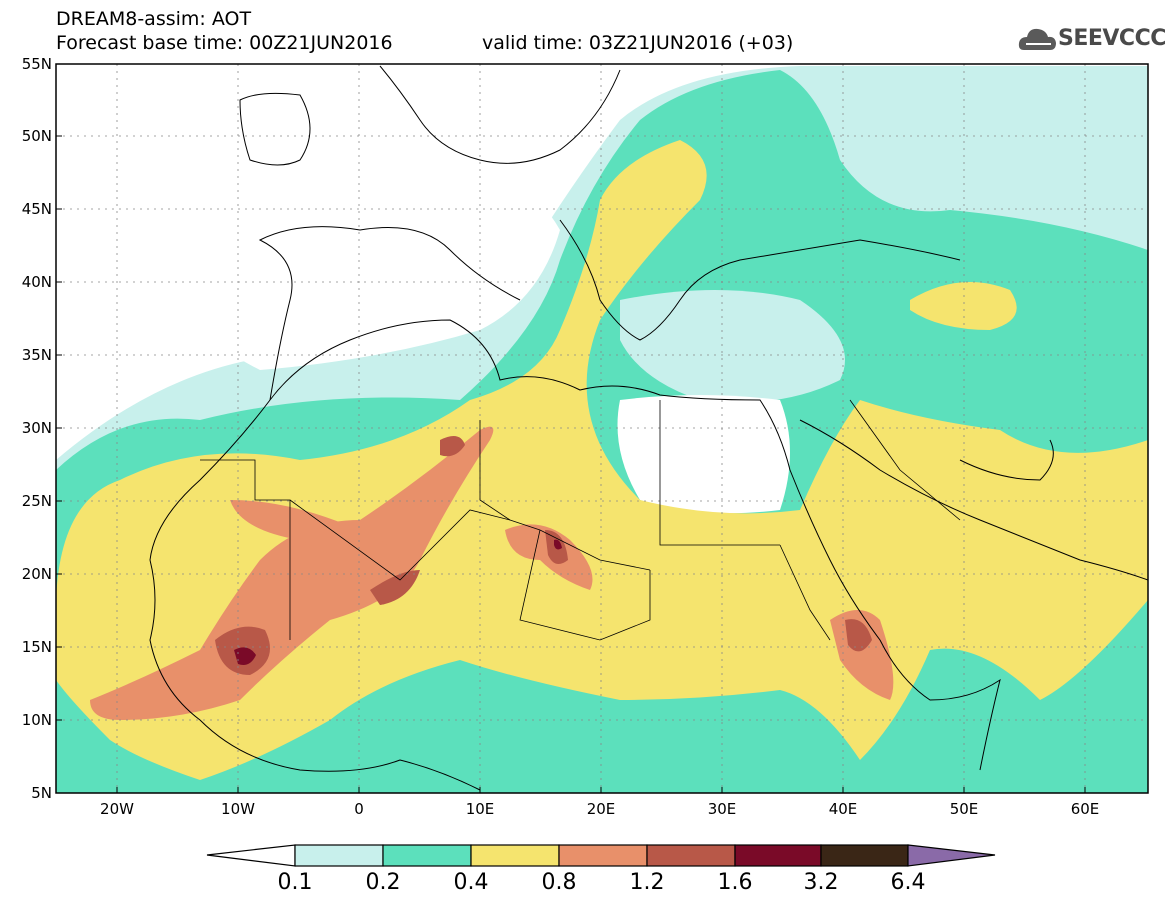  I want to click on aot-band-0.8-b, so click(316, 540).